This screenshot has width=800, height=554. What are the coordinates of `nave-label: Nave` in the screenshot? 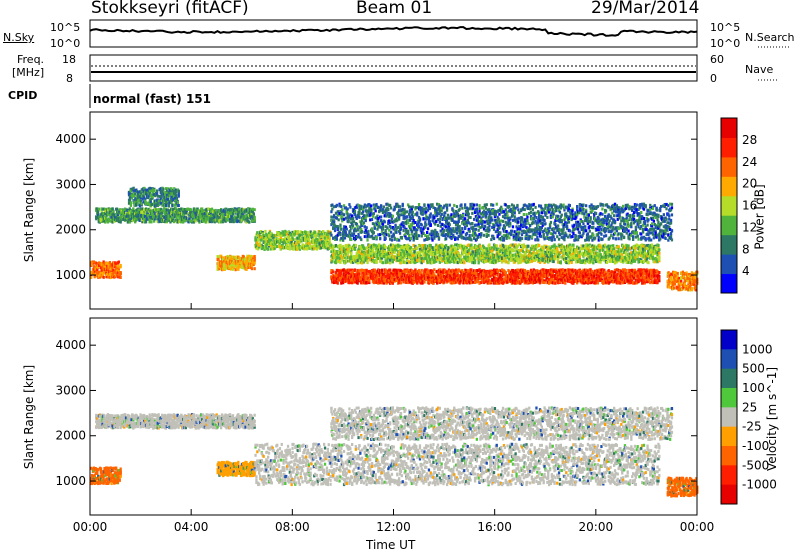 It's located at (759, 69).